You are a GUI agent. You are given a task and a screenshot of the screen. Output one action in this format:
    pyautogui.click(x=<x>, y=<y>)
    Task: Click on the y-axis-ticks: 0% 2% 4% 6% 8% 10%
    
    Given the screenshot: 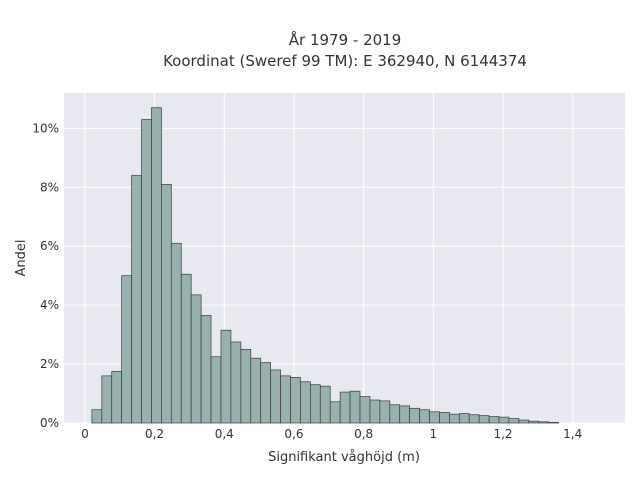 What is the action you would take?
    pyautogui.click(x=45, y=275)
    